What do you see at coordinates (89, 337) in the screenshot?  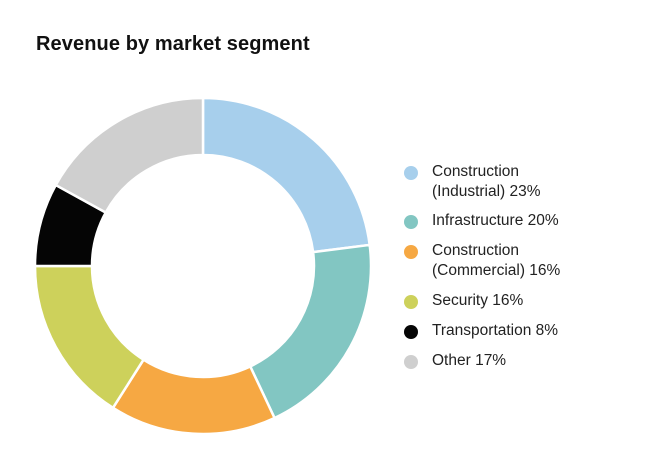 I see `slice-security` at bounding box center [89, 337].